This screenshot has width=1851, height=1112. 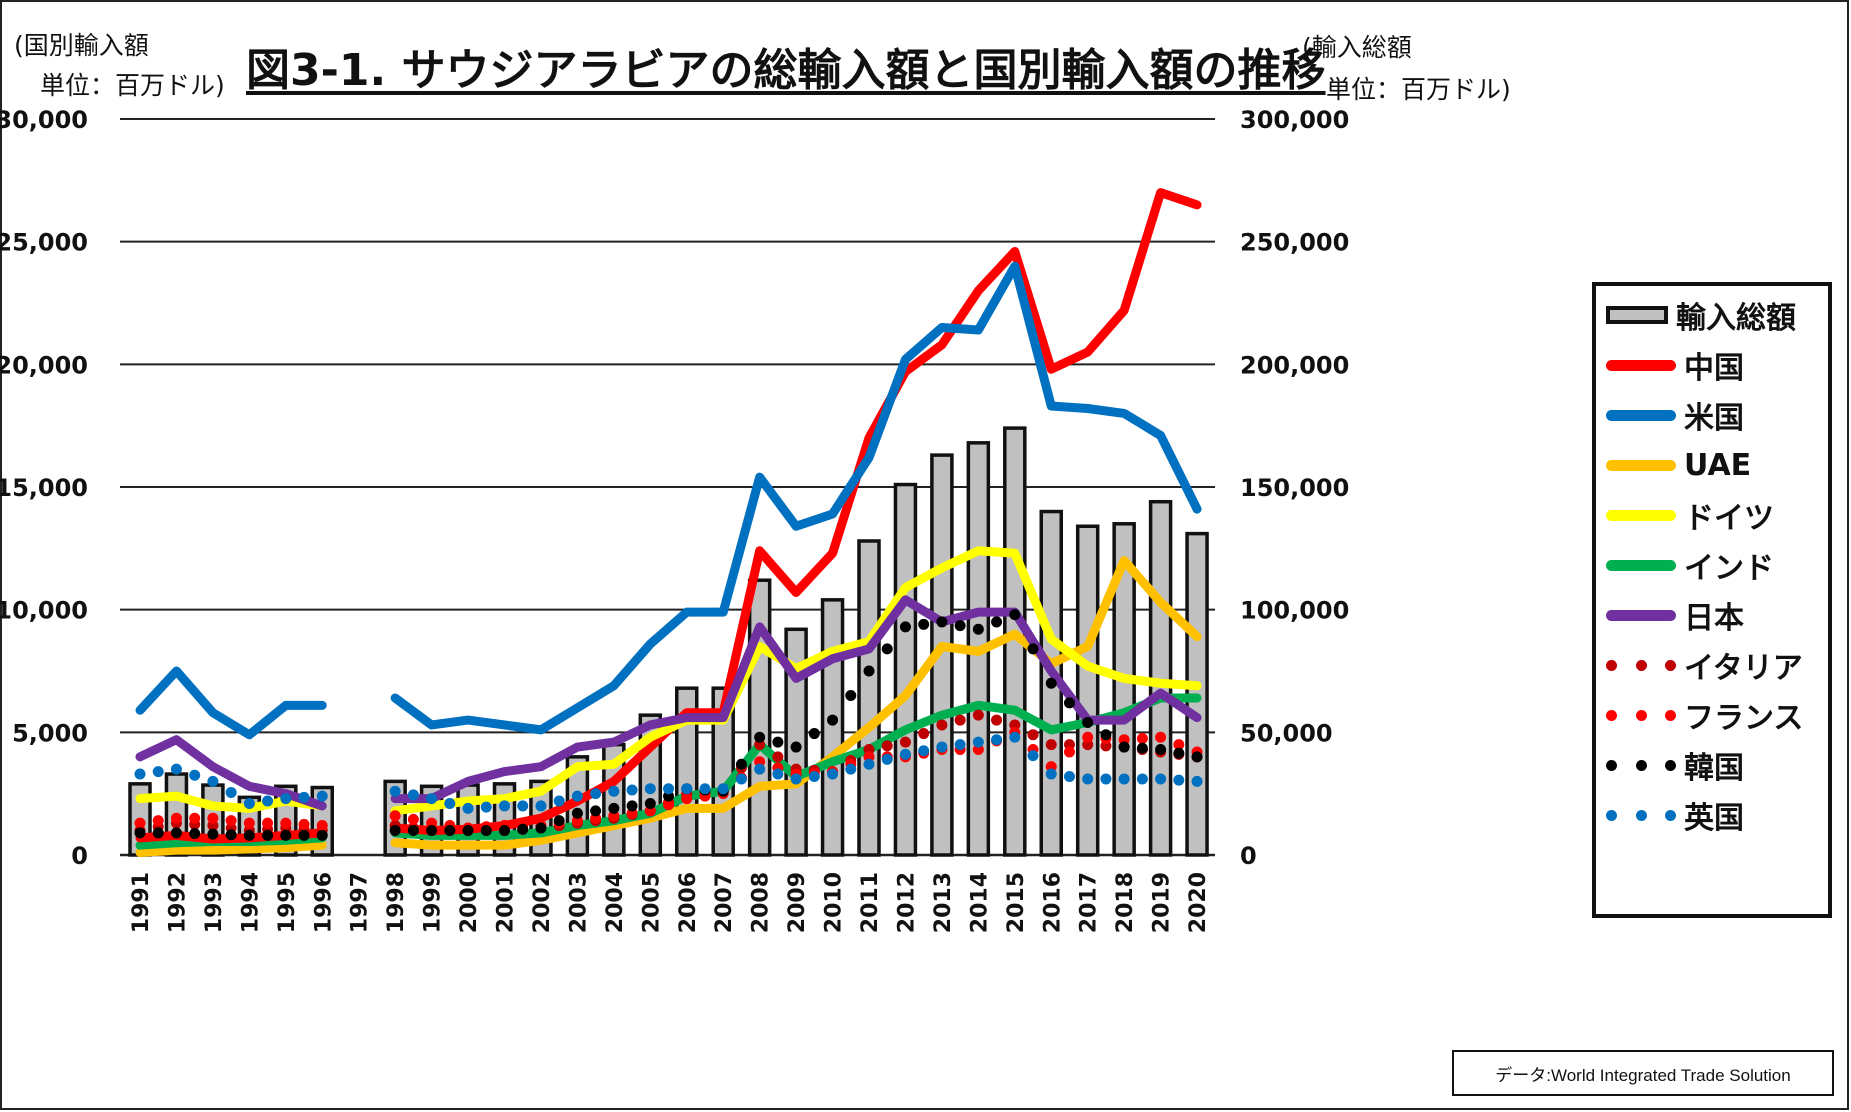 I want to click on left-axis-tick: 25,000, so click(x=44, y=243).